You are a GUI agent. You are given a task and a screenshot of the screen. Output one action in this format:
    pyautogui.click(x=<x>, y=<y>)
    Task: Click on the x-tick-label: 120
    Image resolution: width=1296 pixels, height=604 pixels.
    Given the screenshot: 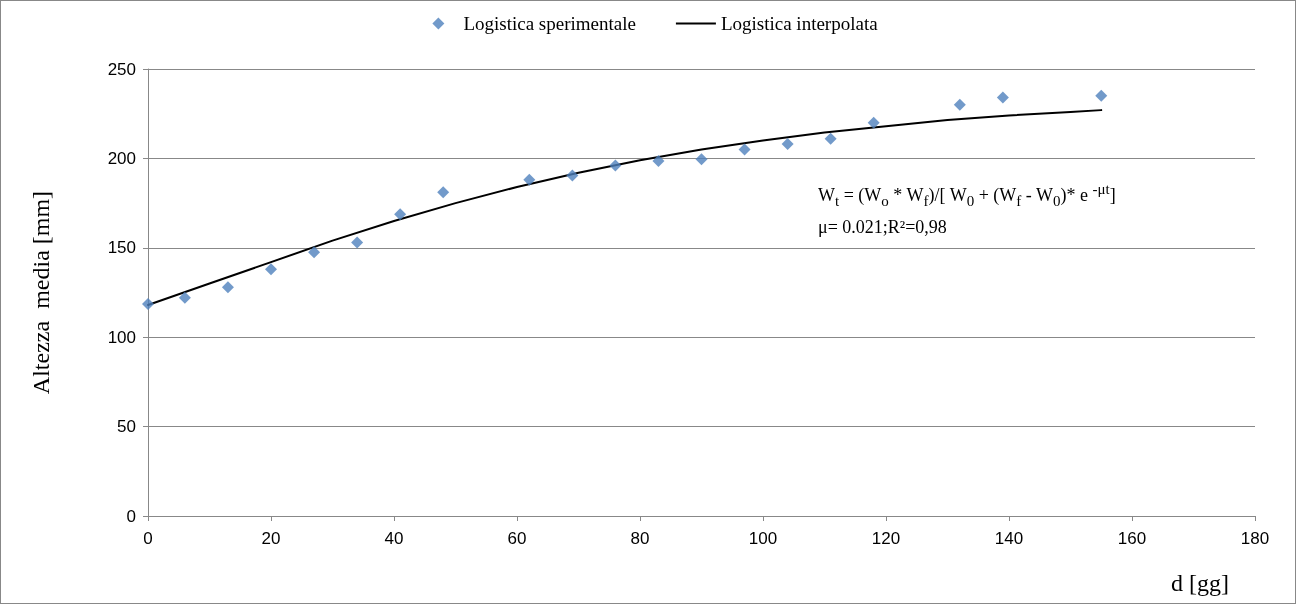 What is the action you would take?
    pyautogui.click(x=886, y=538)
    